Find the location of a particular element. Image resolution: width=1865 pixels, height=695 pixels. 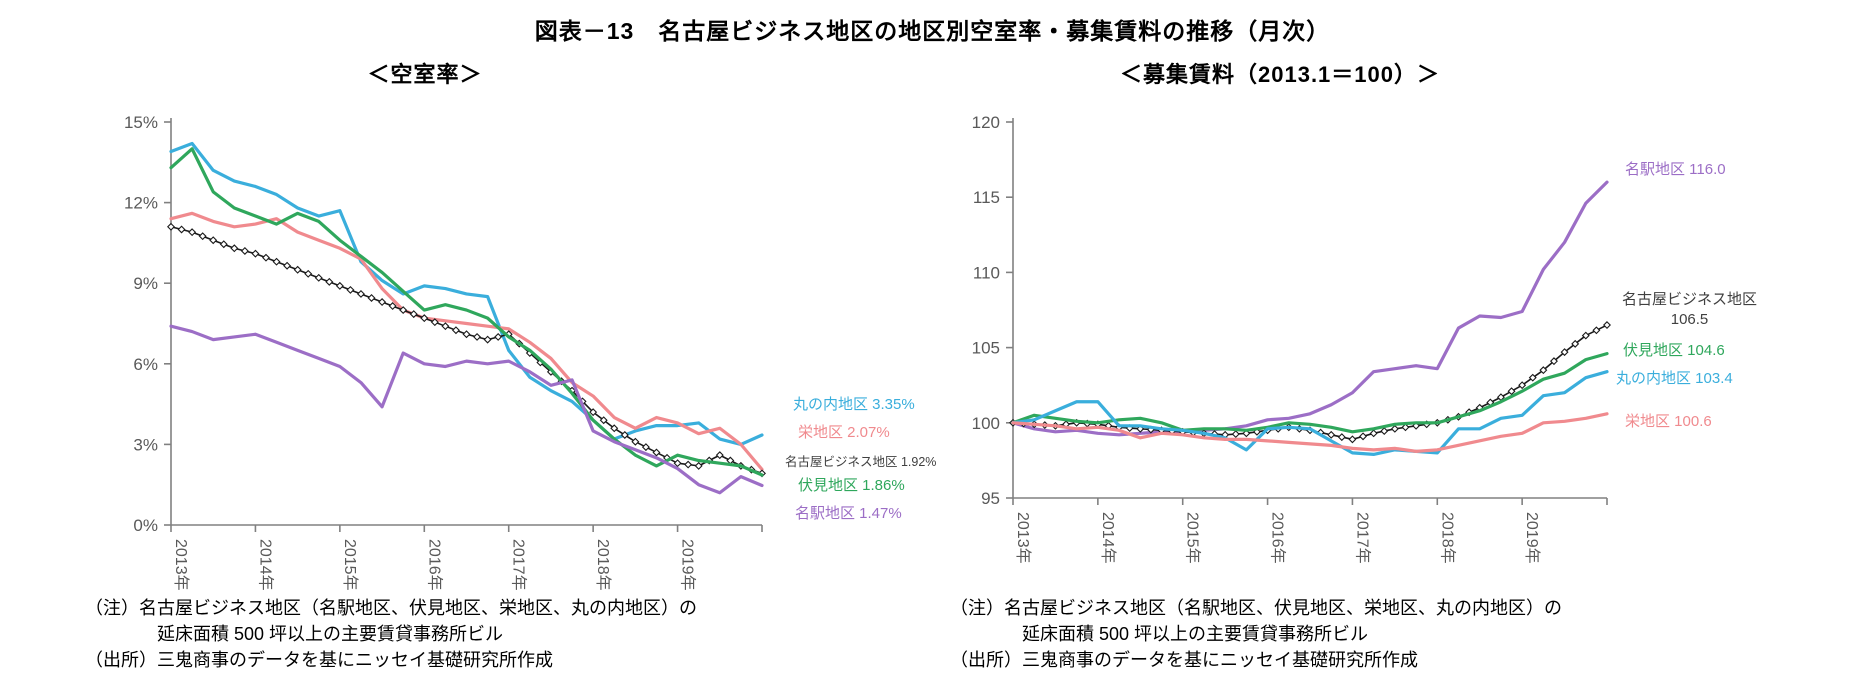

legend-item-丸の内地区: 丸の内地区 103.4 is located at coordinates (1674, 378).